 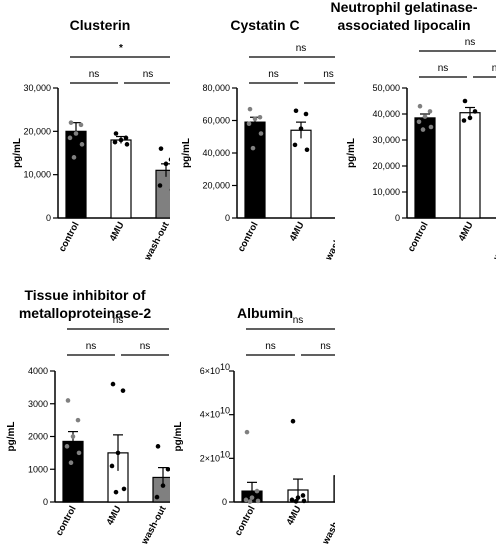 What do you see at coordinates (225, 411) in the screenshot?
I see `y-tick-exponent: 10` at bounding box center [225, 411].